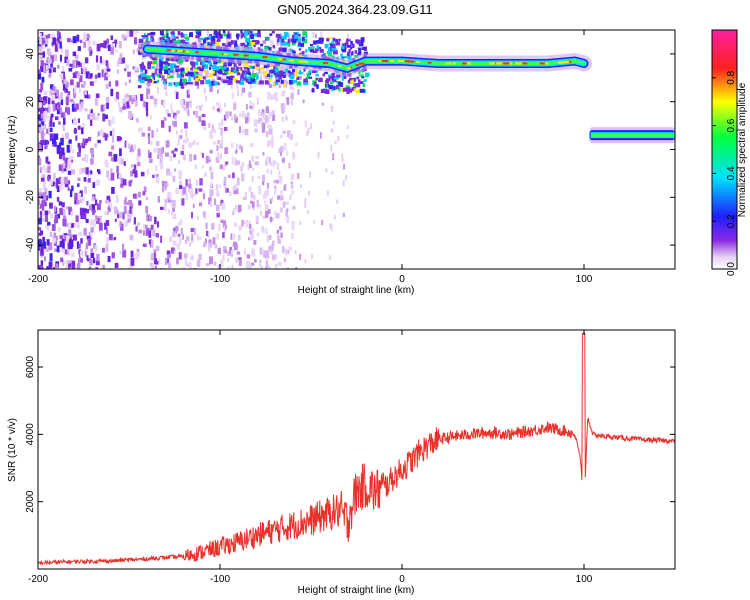  What do you see at coordinates (30, 149) in the screenshot?
I see `spectrogram-ytick-label: 0` at bounding box center [30, 149].